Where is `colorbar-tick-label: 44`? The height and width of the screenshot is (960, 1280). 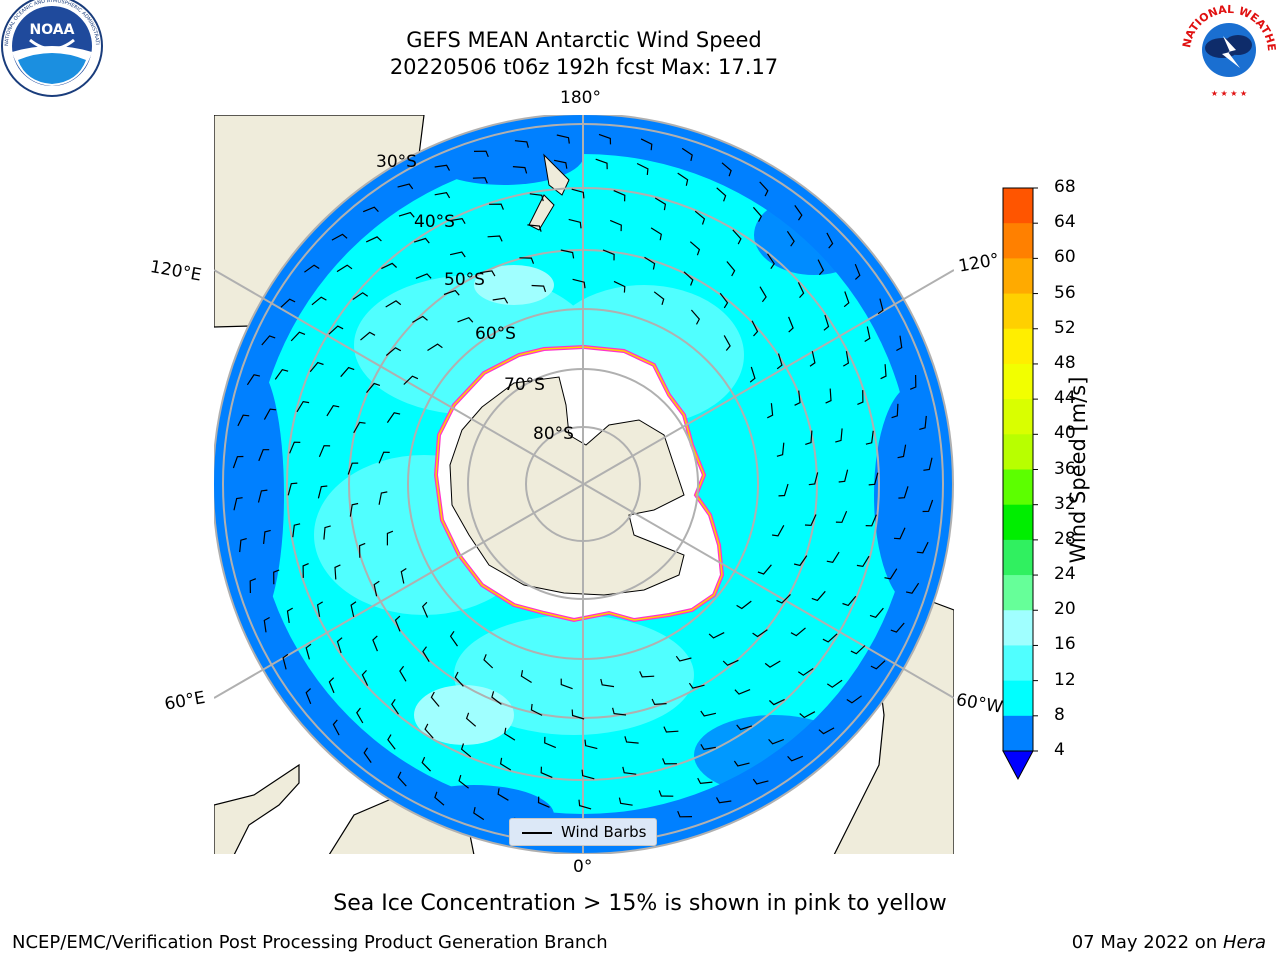 colorbar-tick-label: 44 is located at coordinates (1065, 398).